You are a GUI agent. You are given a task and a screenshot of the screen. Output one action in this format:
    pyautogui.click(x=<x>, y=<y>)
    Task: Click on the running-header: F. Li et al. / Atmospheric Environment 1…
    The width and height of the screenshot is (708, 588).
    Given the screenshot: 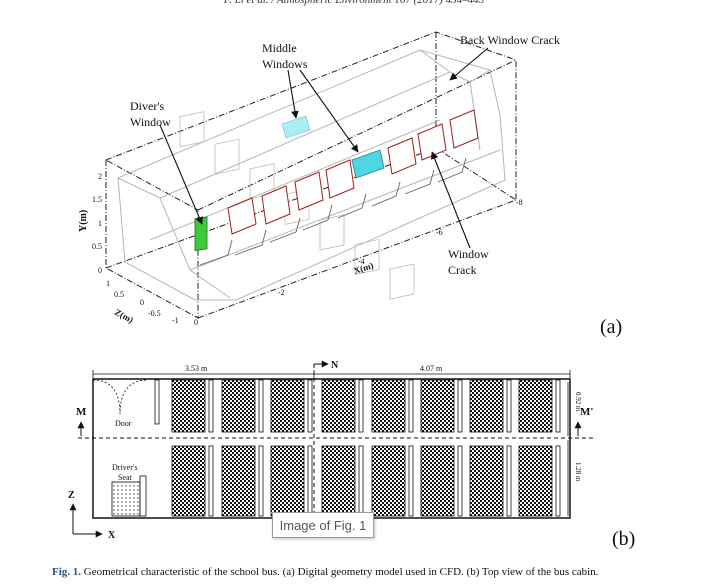 What is the action you would take?
    pyautogui.click(x=354, y=3)
    